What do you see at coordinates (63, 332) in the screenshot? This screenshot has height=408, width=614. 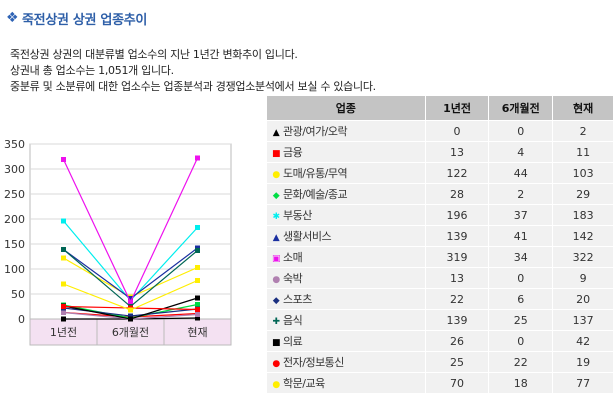 I see `x-tick-label: 1년전` at bounding box center [63, 332].